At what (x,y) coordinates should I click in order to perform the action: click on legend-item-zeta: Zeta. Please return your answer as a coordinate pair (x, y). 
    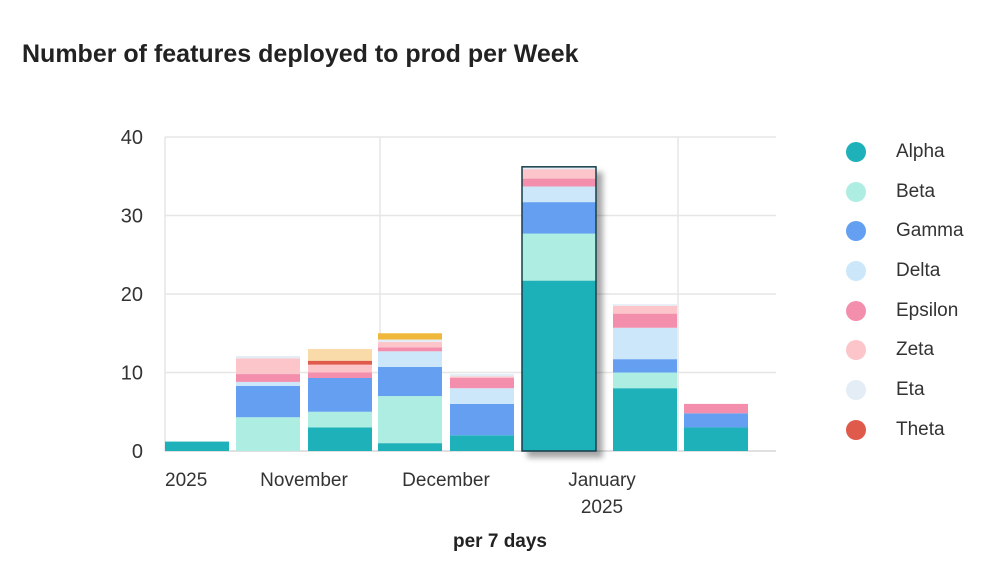
    Looking at the image, I should click on (905, 350).